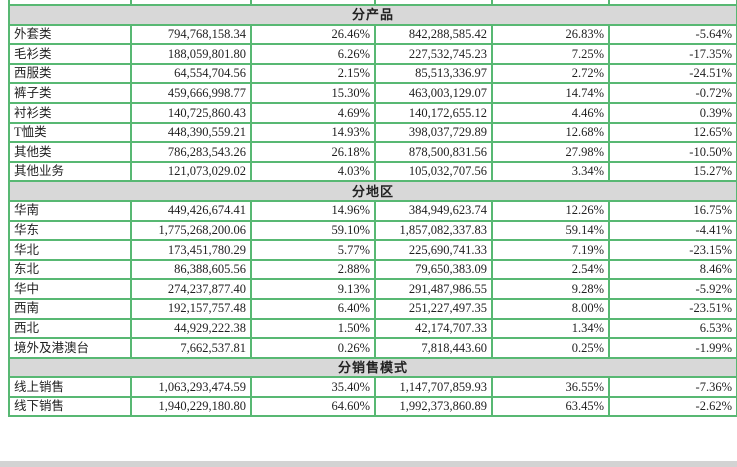 This screenshot has width=737, height=467. What do you see at coordinates (70, 328) in the screenshot?
I see `category-cell: 西北` at bounding box center [70, 328].